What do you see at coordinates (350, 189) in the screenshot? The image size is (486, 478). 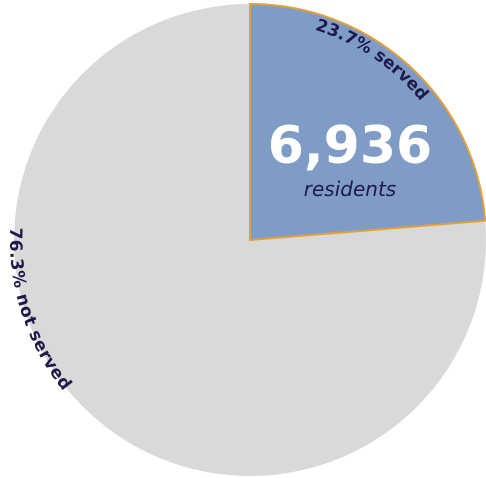 I see `served-count-unit: residents` at bounding box center [350, 189].